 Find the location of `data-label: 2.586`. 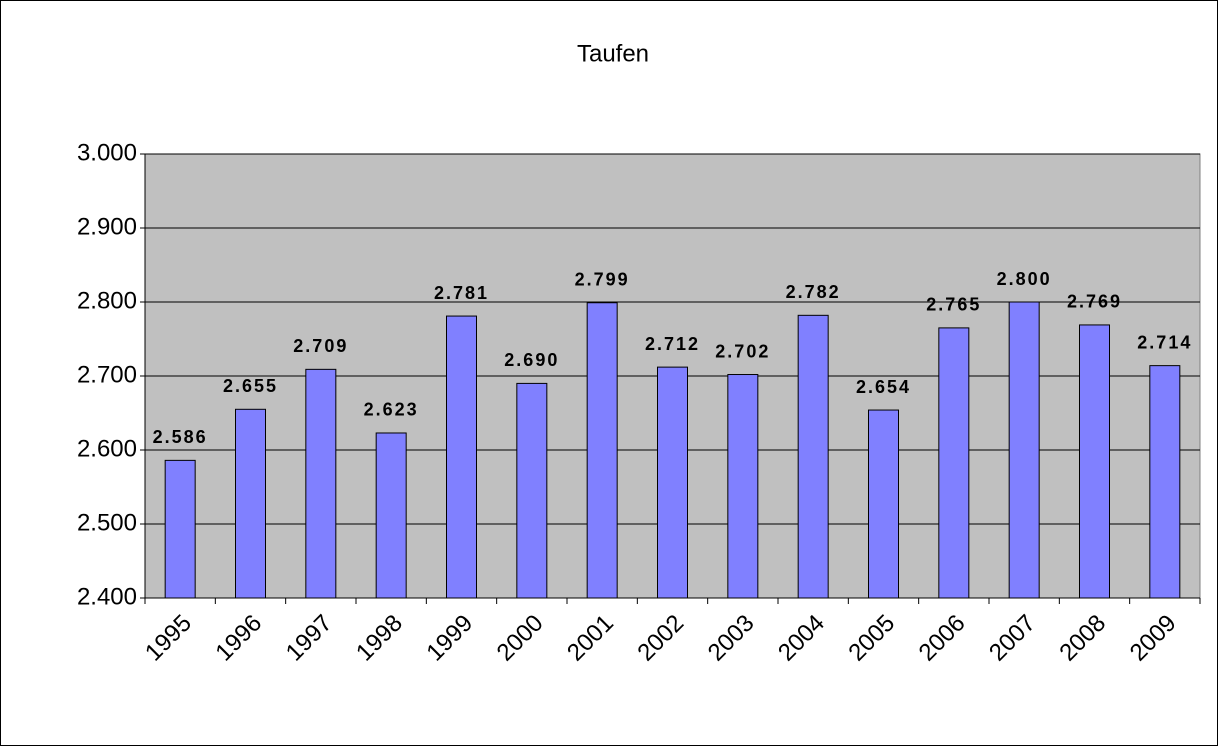

data-label: 2.586 is located at coordinates (180, 437).